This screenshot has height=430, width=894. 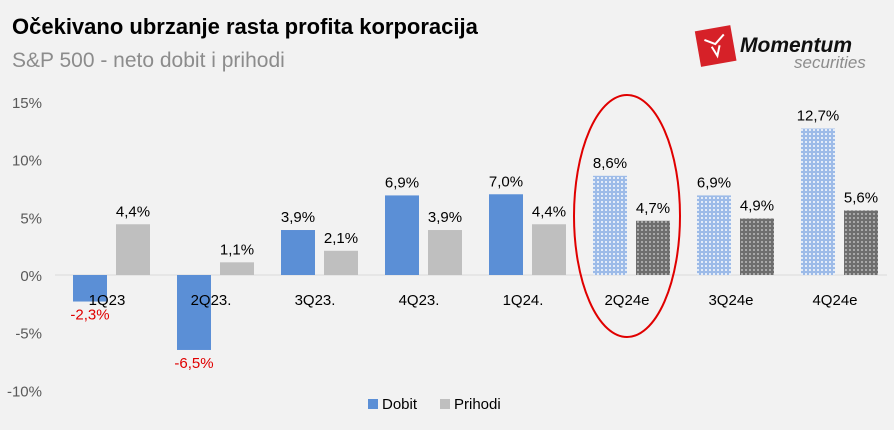 What do you see at coordinates (237, 249) in the screenshot?
I see `data-label: 1,1%` at bounding box center [237, 249].